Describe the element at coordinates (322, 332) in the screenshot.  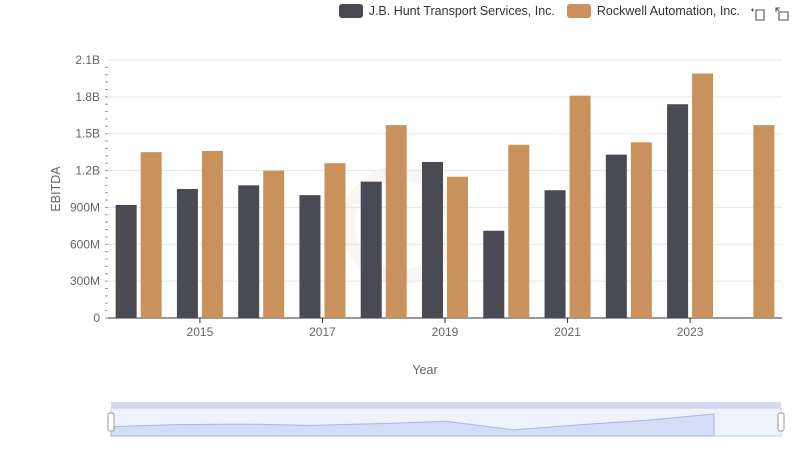
I see `x-tick-label: 2017` at that location.